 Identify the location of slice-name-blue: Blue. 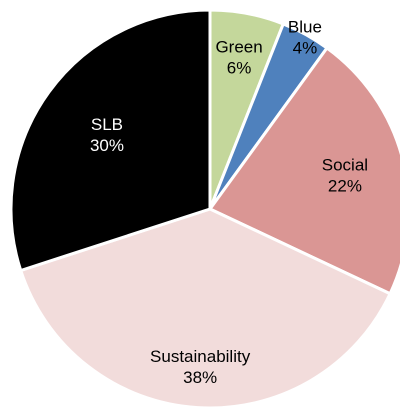
(305, 26).